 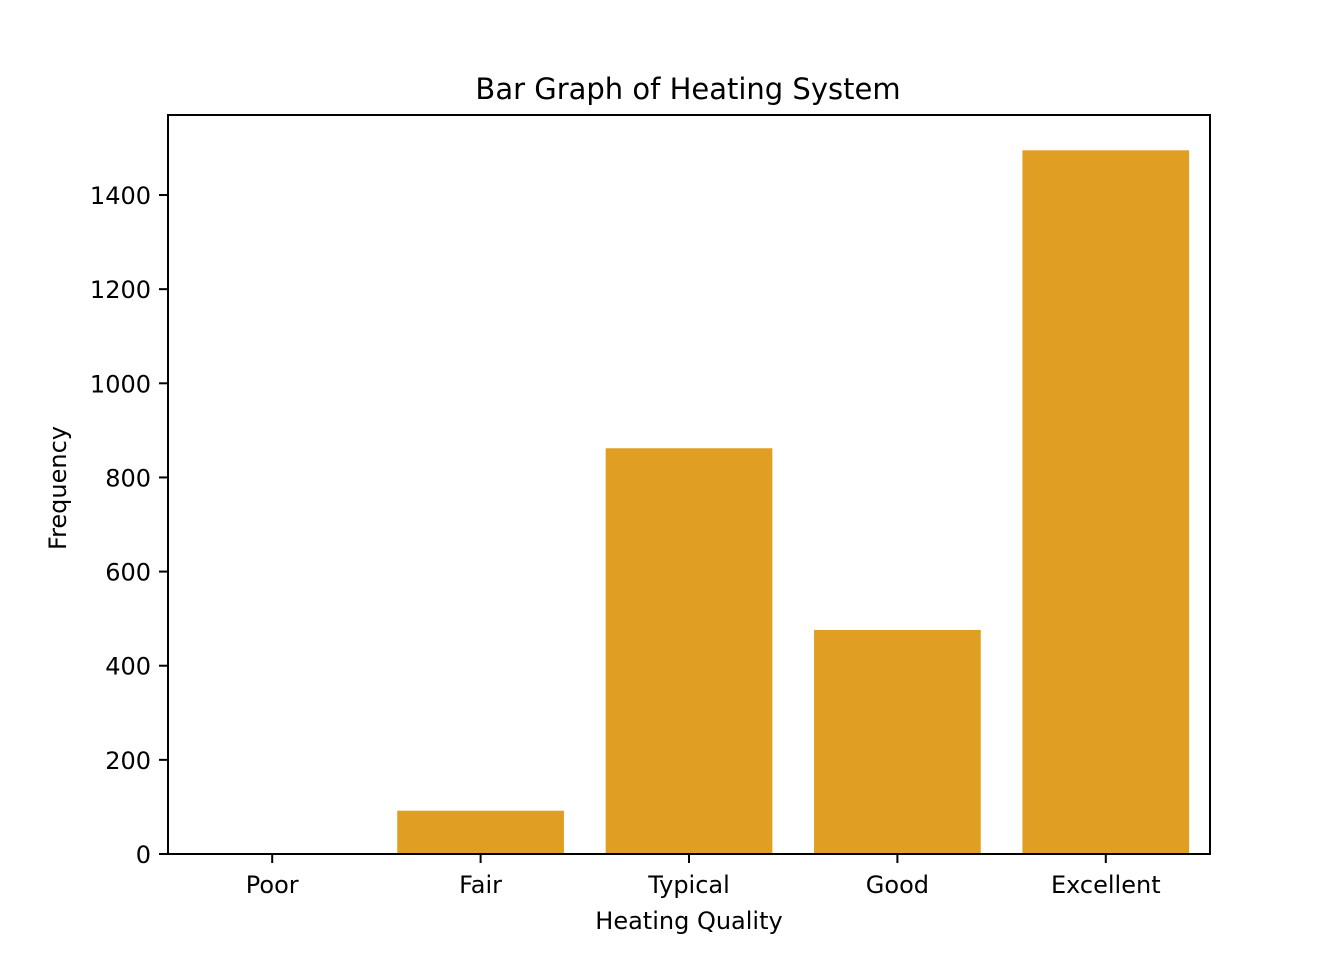 I want to click on y-tick-label: 600, so click(x=128, y=573).